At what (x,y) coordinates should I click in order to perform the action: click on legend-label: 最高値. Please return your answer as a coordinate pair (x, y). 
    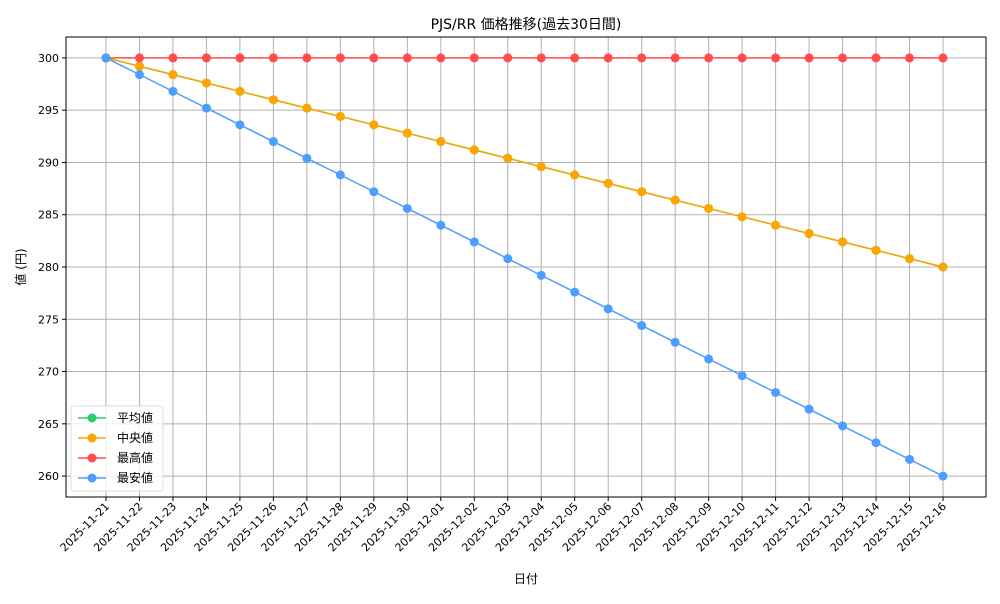
    Looking at the image, I should click on (135, 457).